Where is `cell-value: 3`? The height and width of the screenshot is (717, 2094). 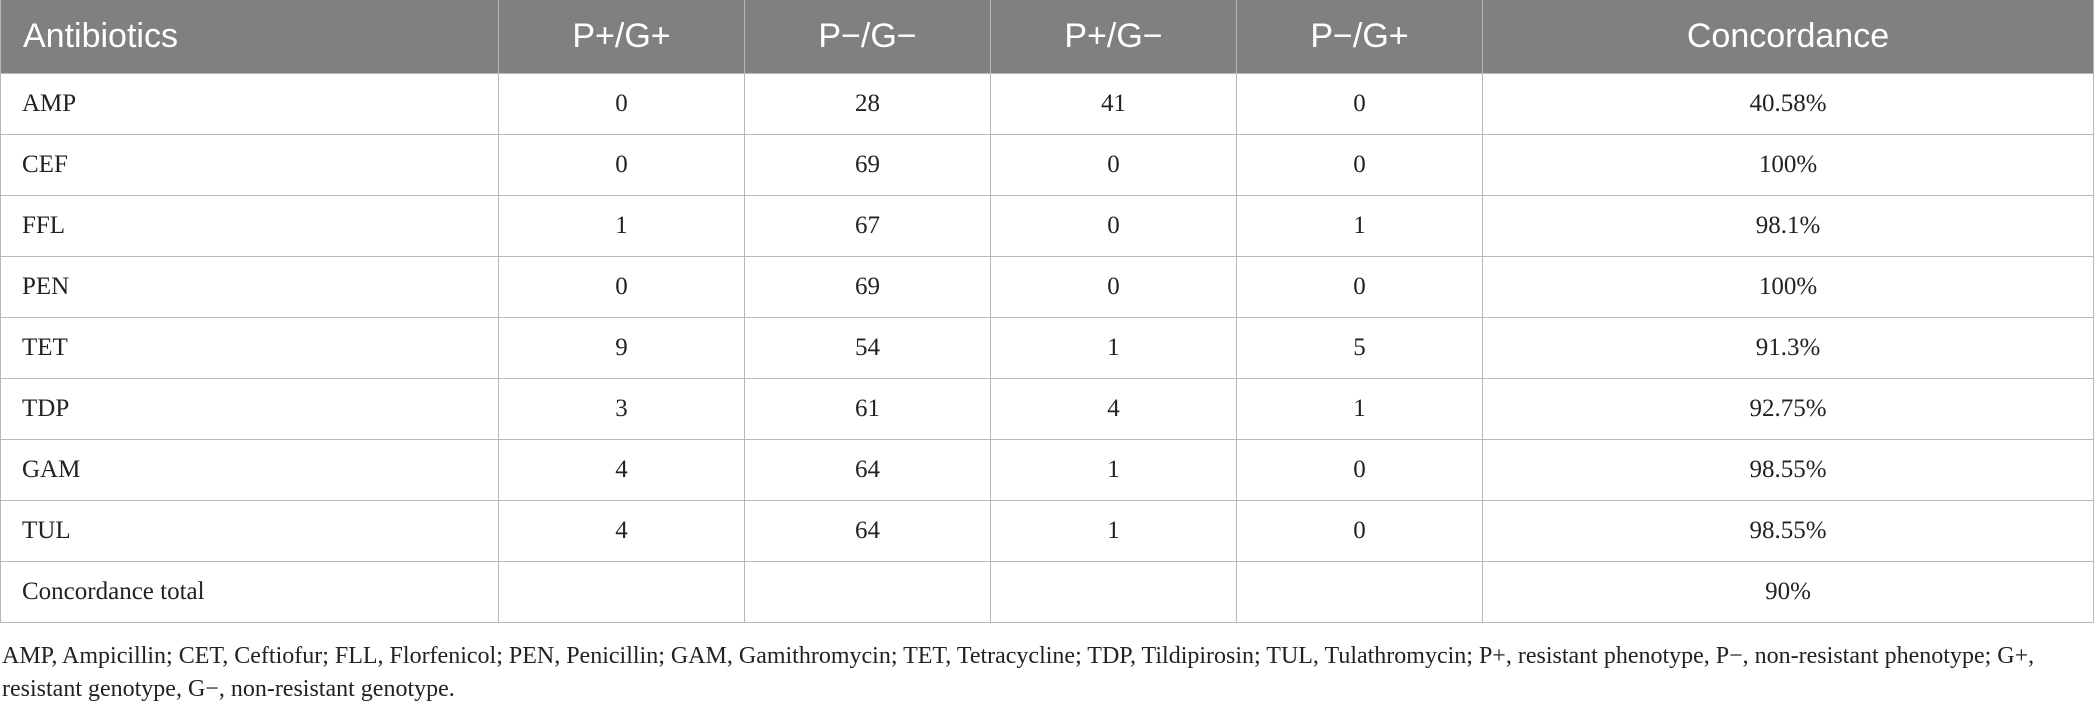
cell-value: 3 is located at coordinates (621, 409).